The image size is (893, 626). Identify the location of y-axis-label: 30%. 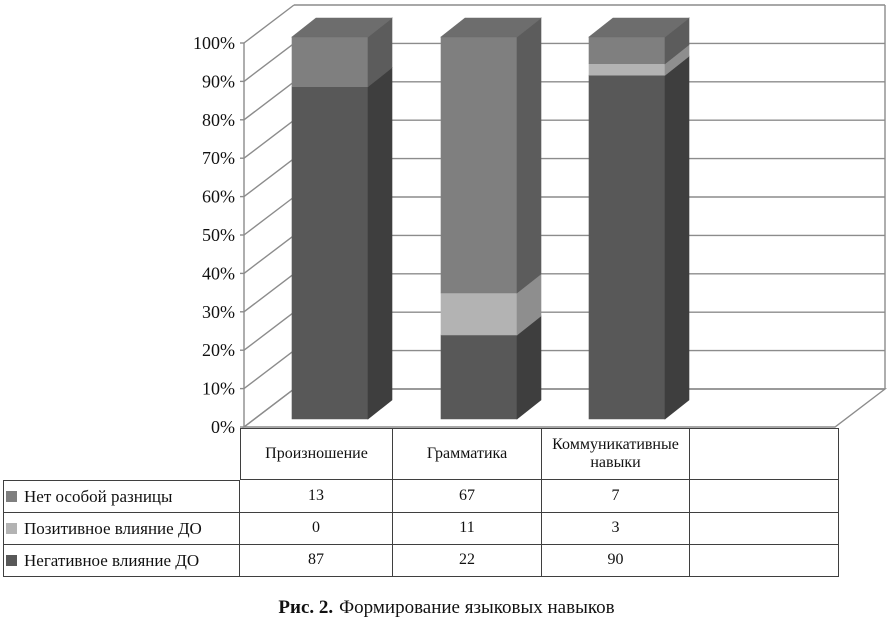
(218, 312).